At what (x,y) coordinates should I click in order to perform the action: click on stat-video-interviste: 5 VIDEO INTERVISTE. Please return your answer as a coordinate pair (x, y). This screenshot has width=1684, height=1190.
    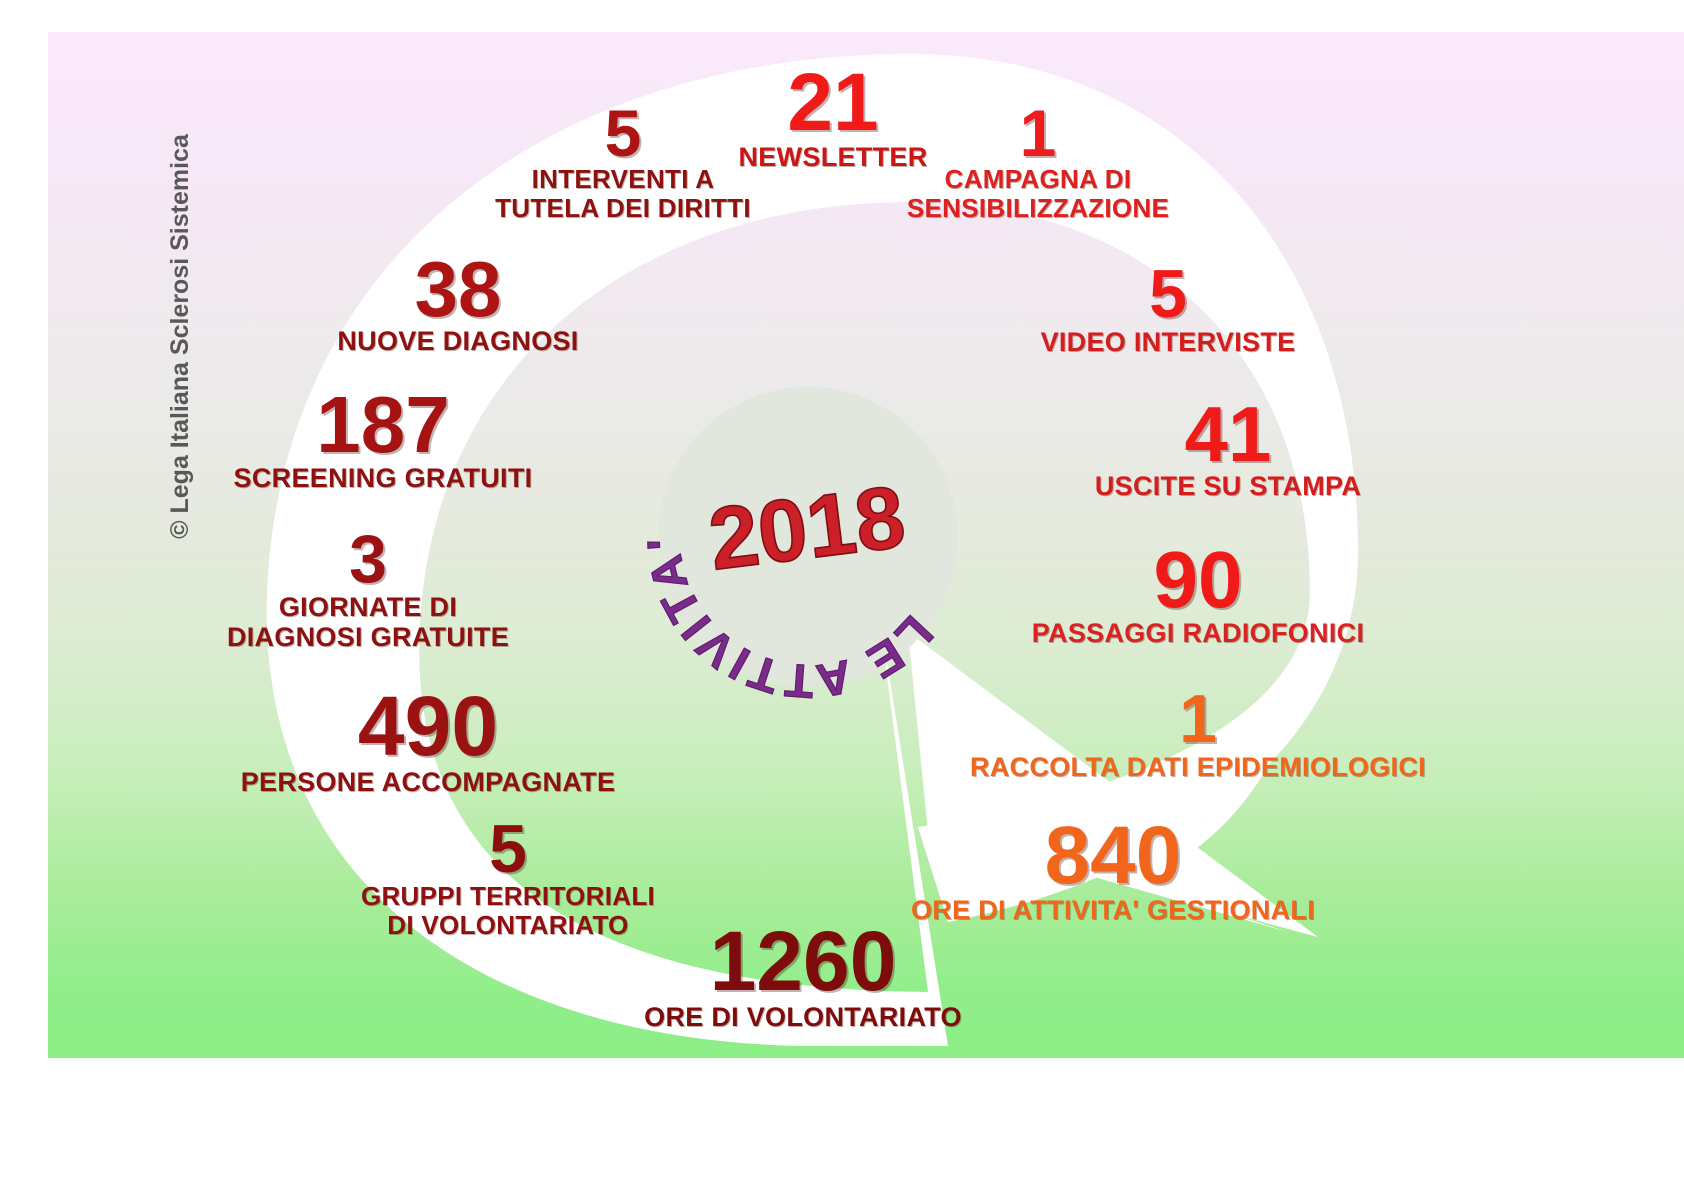
    Looking at the image, I should click on (1168, 306).